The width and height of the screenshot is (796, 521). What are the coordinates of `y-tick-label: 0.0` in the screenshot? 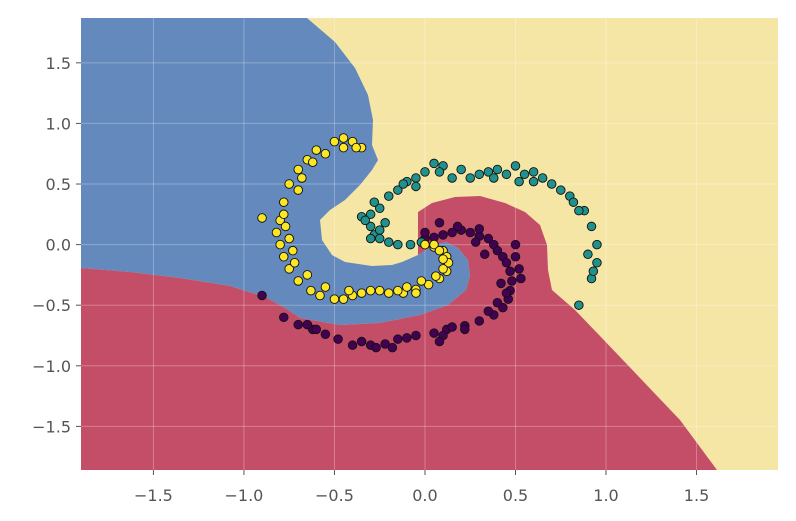 It's located at (58, 245).